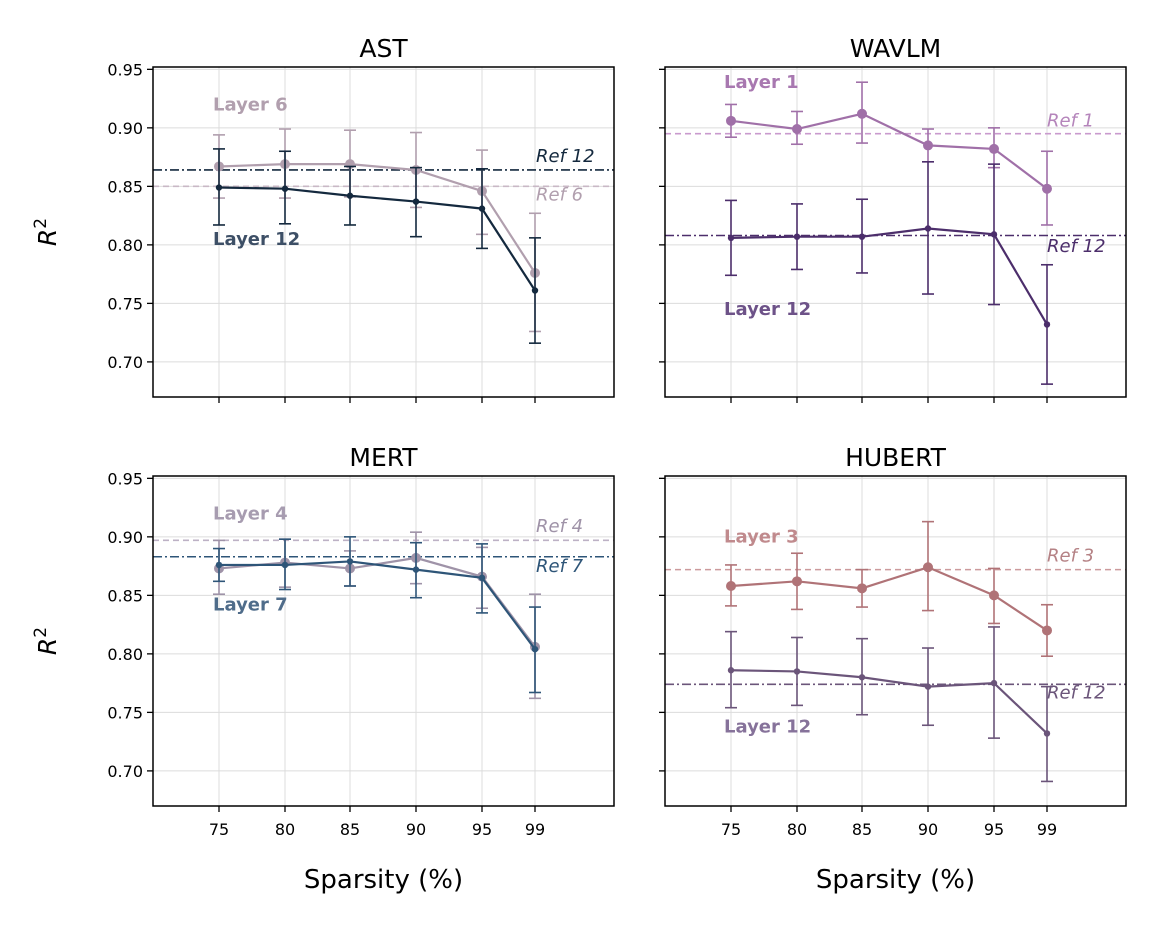 The width and height of the screenshot is (1164, 935). What do you see at coordinates (250, 513) in the screenshot?
I see `annotation-label: Layer 4` at bounding box center [250, 513].